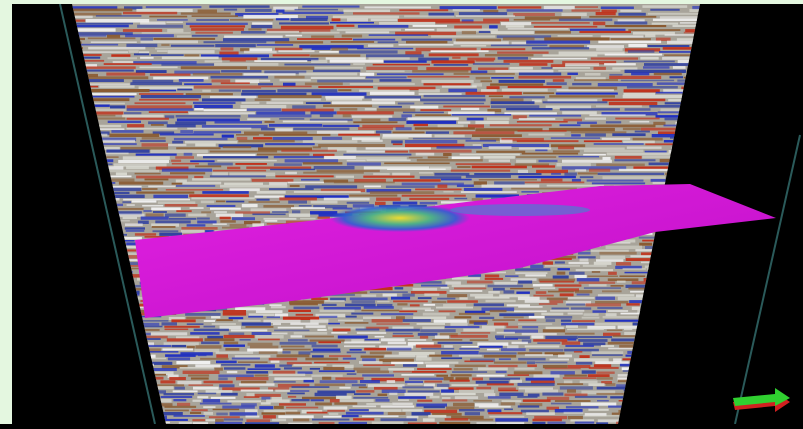 The width and height of the screenshot is (803, 429). I want to click on bounding-edge, so click(767, 279).